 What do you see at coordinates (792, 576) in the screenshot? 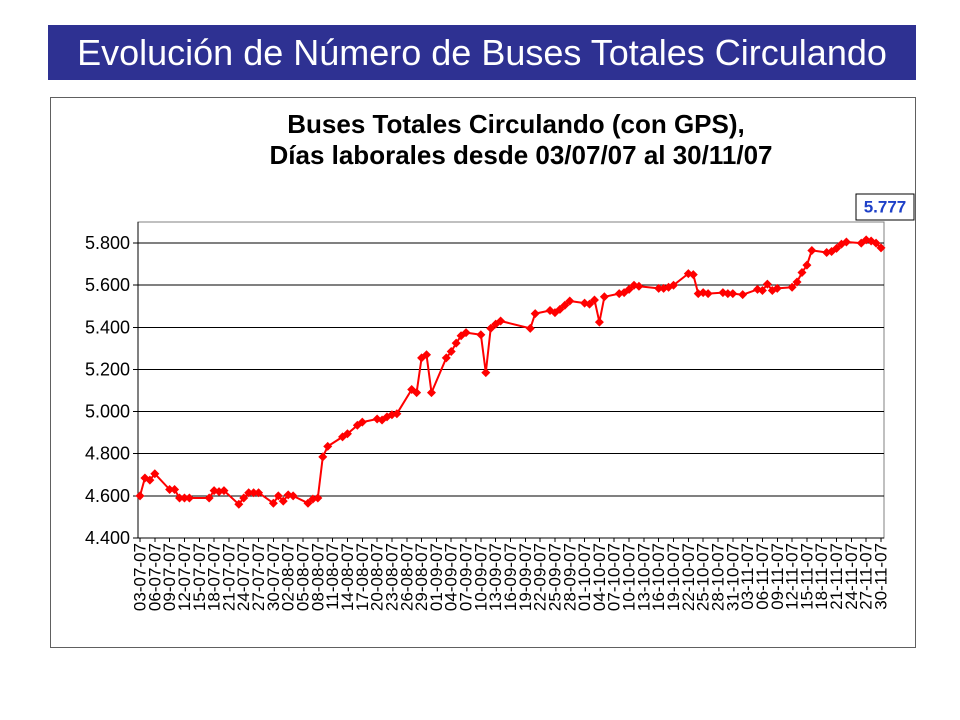
I see `x-tick-label: 12-11-07` at bounding box center [792, 576].